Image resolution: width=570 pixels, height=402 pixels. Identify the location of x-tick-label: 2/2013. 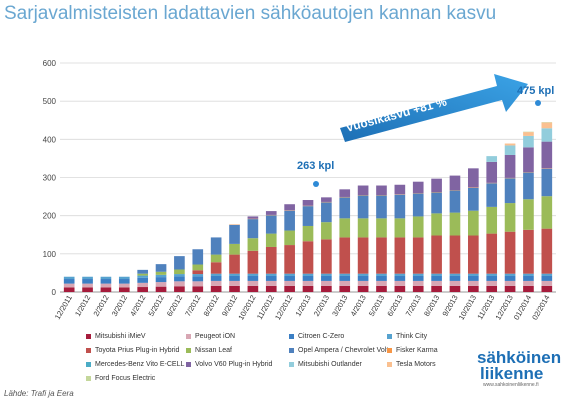
(321, 306).